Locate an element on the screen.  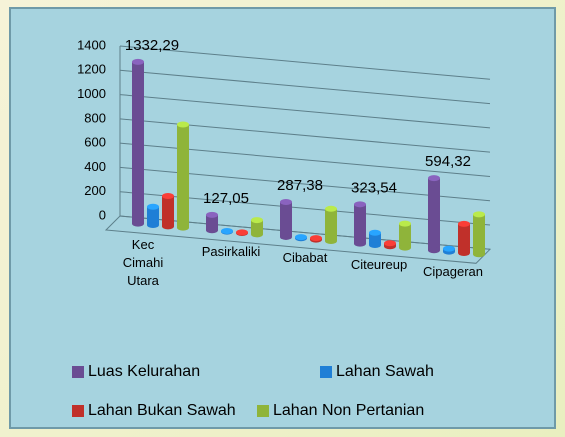
y-tick-label: 800 is located at coordinates (95, 117).